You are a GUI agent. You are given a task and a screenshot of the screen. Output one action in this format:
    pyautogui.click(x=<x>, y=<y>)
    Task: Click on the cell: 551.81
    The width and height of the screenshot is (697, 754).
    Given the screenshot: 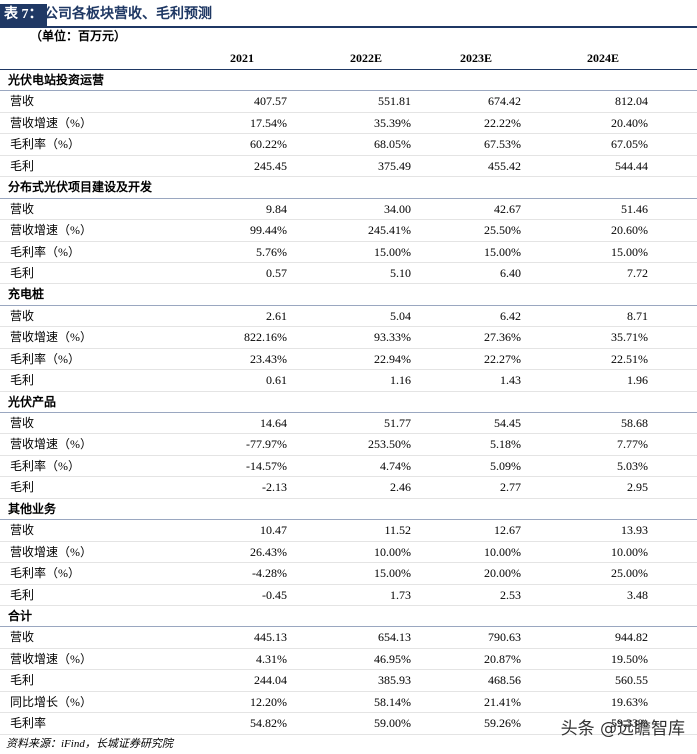 What is the action you would take?
    pyautogui.click(x=394, y=101)
    